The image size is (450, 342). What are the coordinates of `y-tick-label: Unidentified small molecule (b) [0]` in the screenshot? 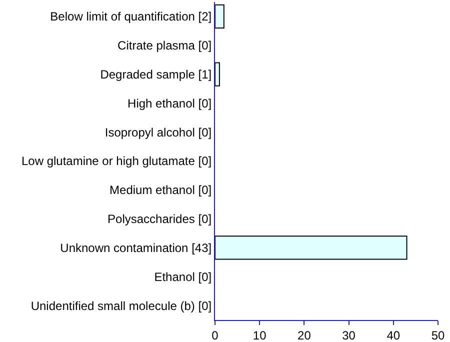 It's located at (121, 305).